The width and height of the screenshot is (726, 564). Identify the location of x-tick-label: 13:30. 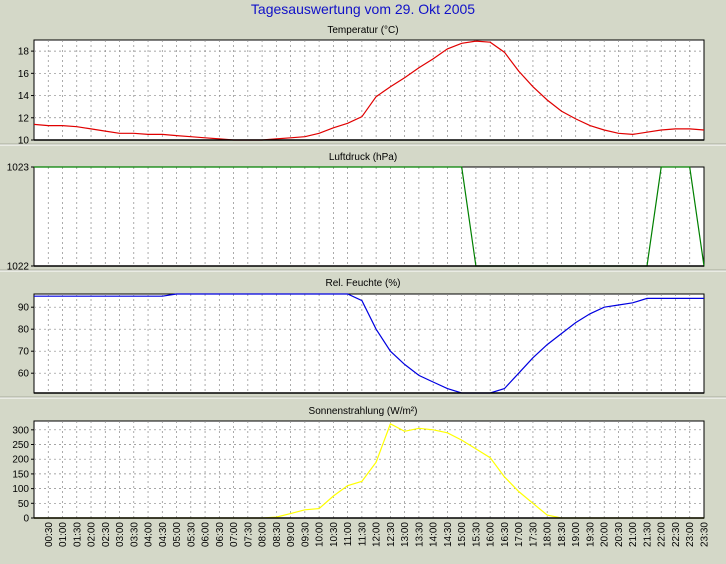
(419, 534).